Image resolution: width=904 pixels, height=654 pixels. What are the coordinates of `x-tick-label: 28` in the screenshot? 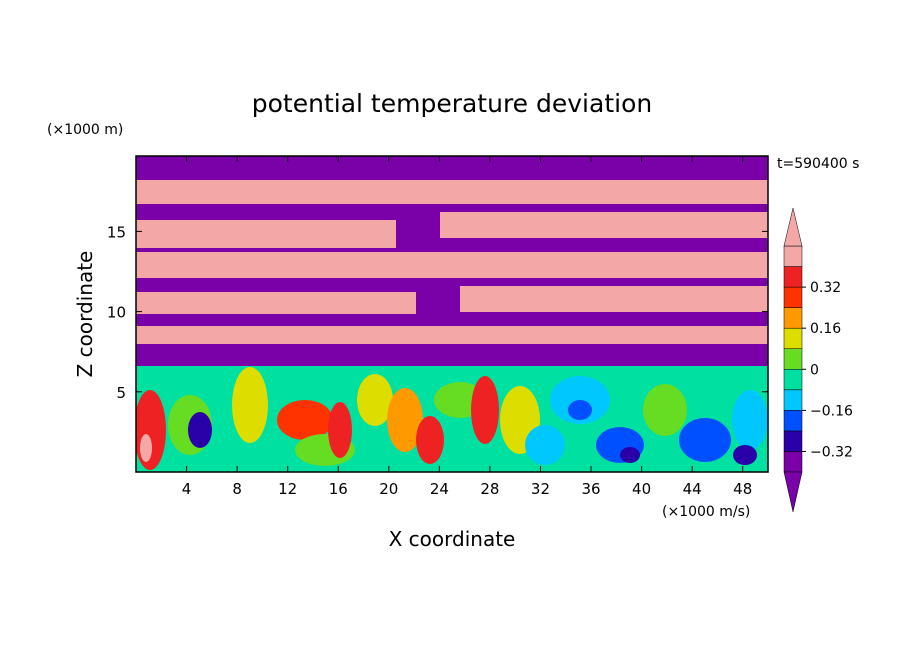 It's located at (489, 489).